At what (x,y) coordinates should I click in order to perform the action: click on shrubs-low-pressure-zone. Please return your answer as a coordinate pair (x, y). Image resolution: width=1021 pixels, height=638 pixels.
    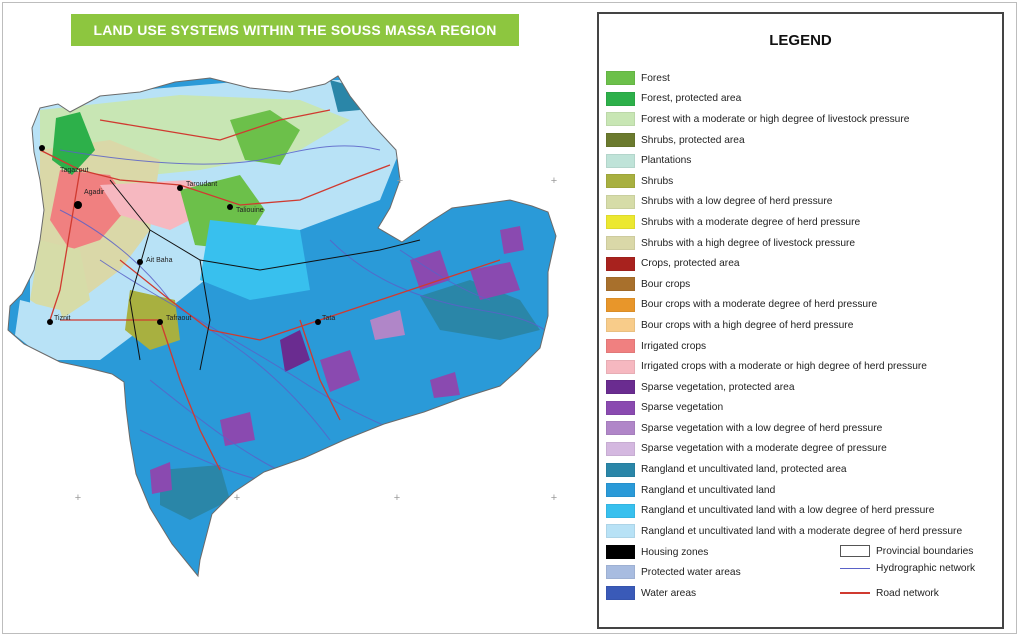
    Looking at the image, I should click on (60, 280).